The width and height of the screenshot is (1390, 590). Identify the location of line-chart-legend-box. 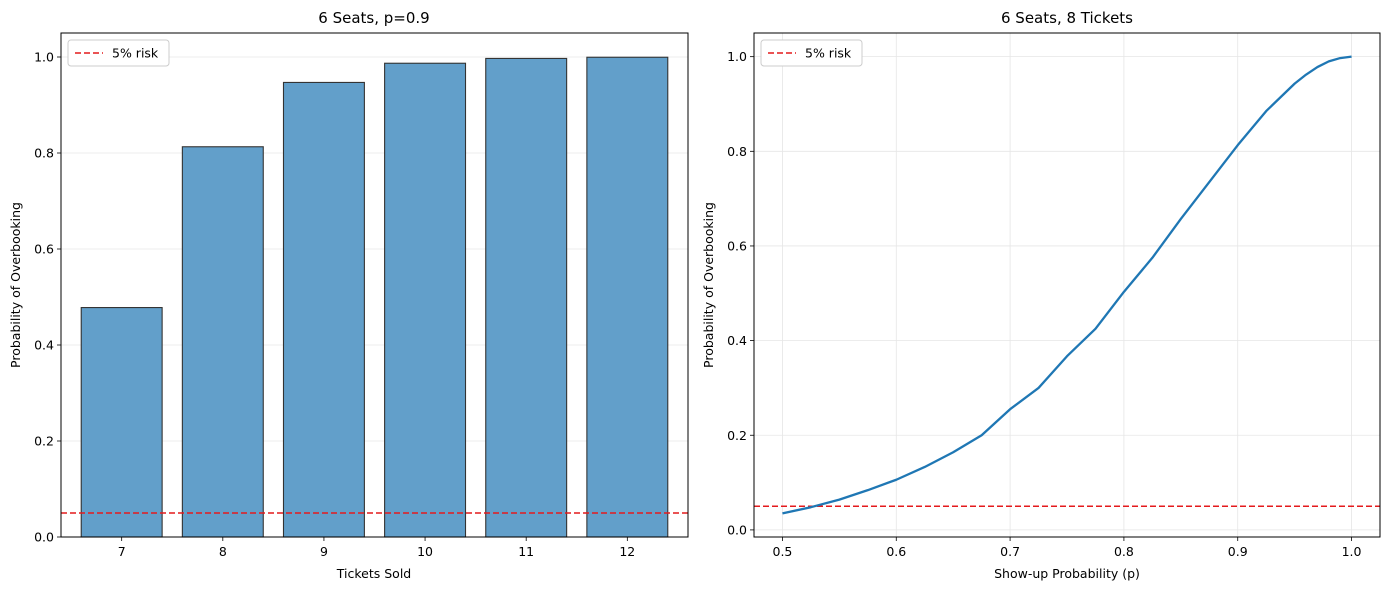
(811, 53).